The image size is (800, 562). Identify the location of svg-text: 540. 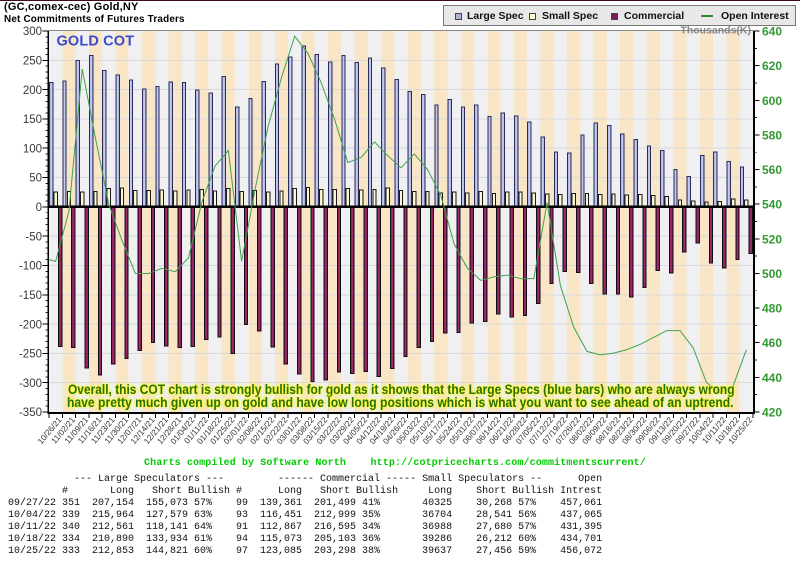
(772, 205).